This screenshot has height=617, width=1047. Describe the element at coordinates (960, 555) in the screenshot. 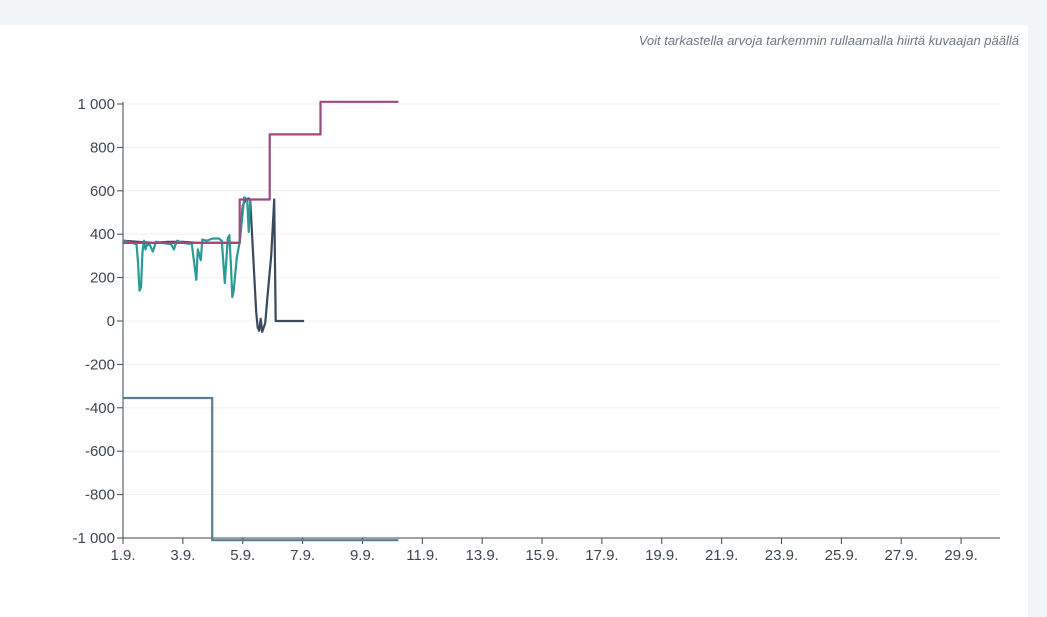

I see `x-tick-label: 29.9.` at that location.